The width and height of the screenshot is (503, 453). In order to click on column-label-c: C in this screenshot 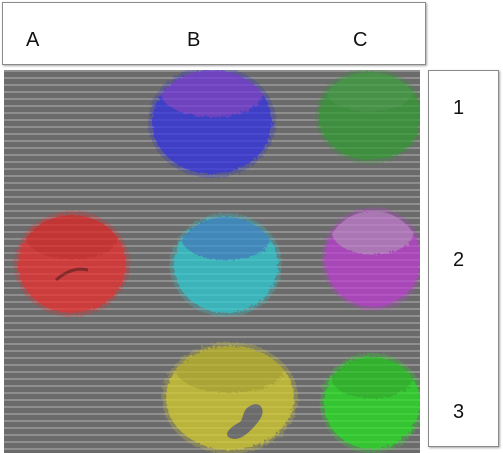, I will do `click(360, 40)`.